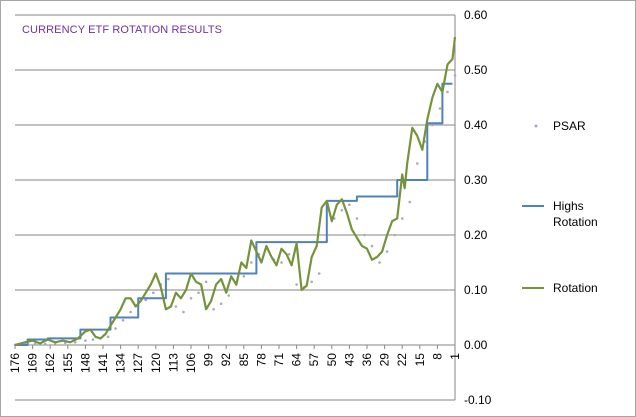  Describe the element at coordinates (279, 360) in the screenshot. I see `x-tick-label: 71` at that location.